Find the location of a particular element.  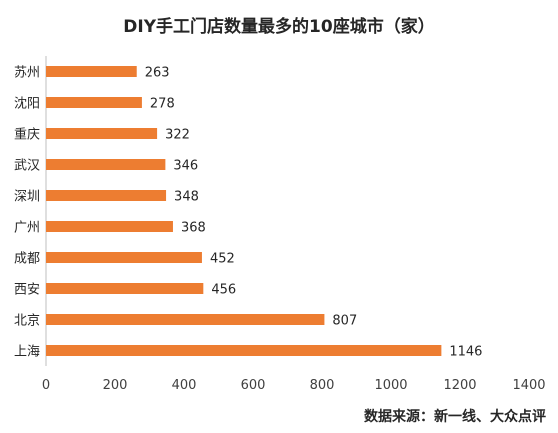

data-label: 348 is located at coordinates (186, 197).